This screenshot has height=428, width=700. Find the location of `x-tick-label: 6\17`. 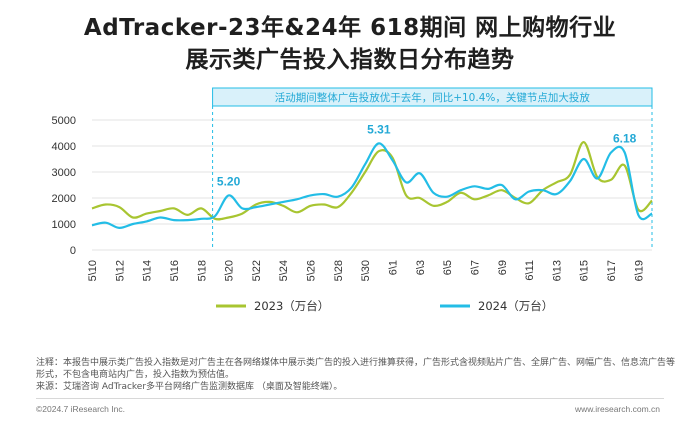

x-tick-label: 6\17 is located at coordinates (612, 270).